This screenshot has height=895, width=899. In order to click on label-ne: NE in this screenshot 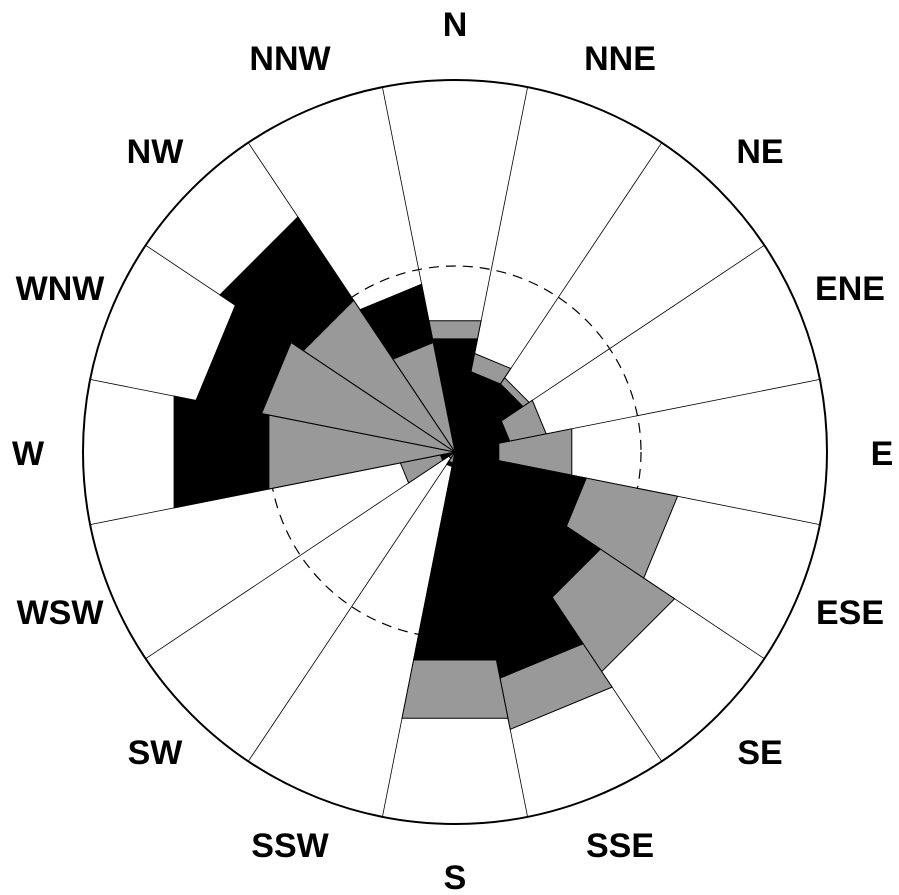, I will do `click(759, 152)`.